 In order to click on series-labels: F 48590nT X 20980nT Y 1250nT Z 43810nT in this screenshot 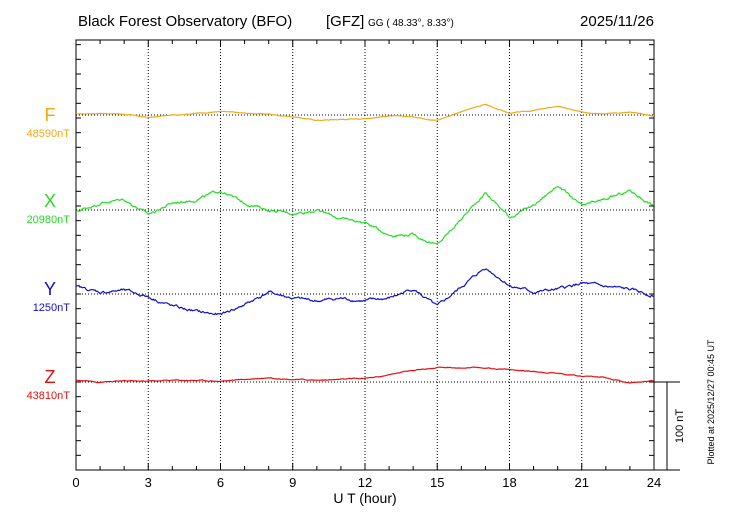, I will do `click(49, 253)`.